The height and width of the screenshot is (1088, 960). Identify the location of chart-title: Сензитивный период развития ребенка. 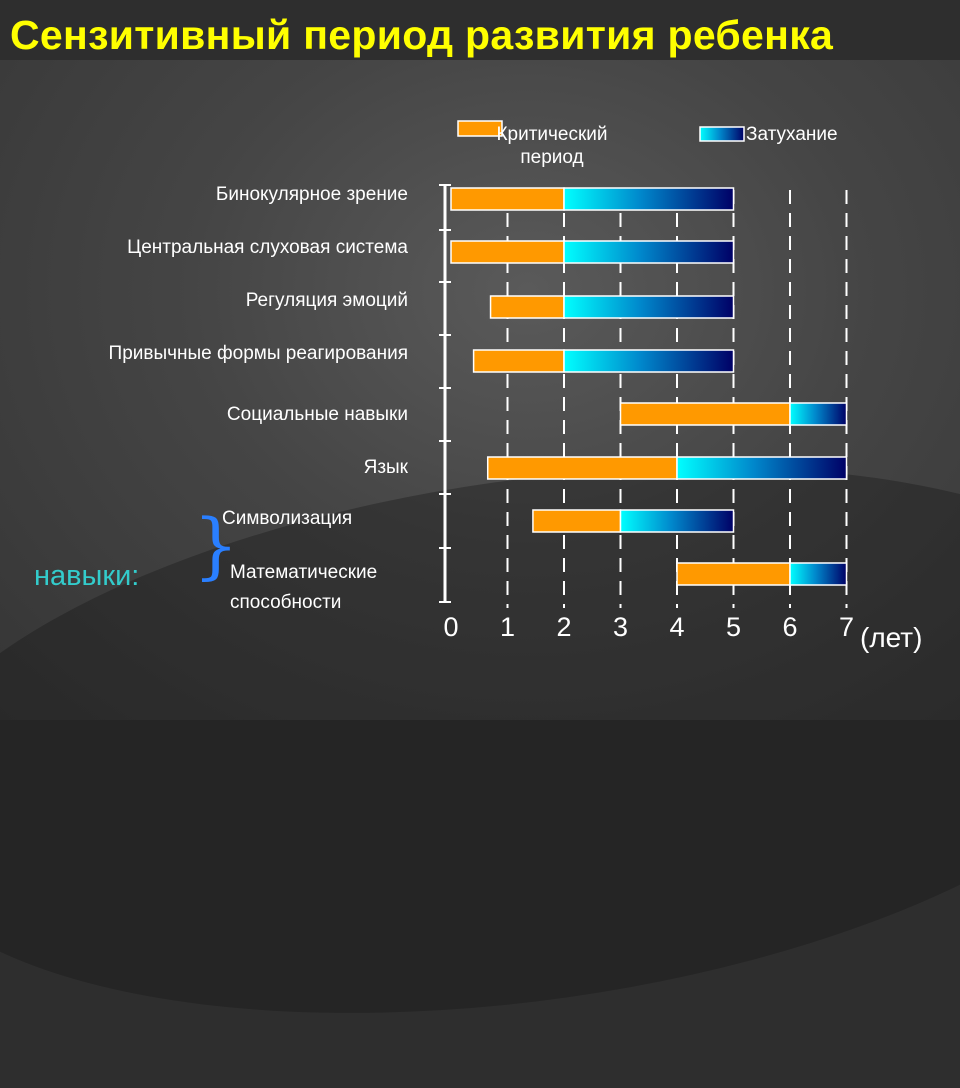
(422, 35).